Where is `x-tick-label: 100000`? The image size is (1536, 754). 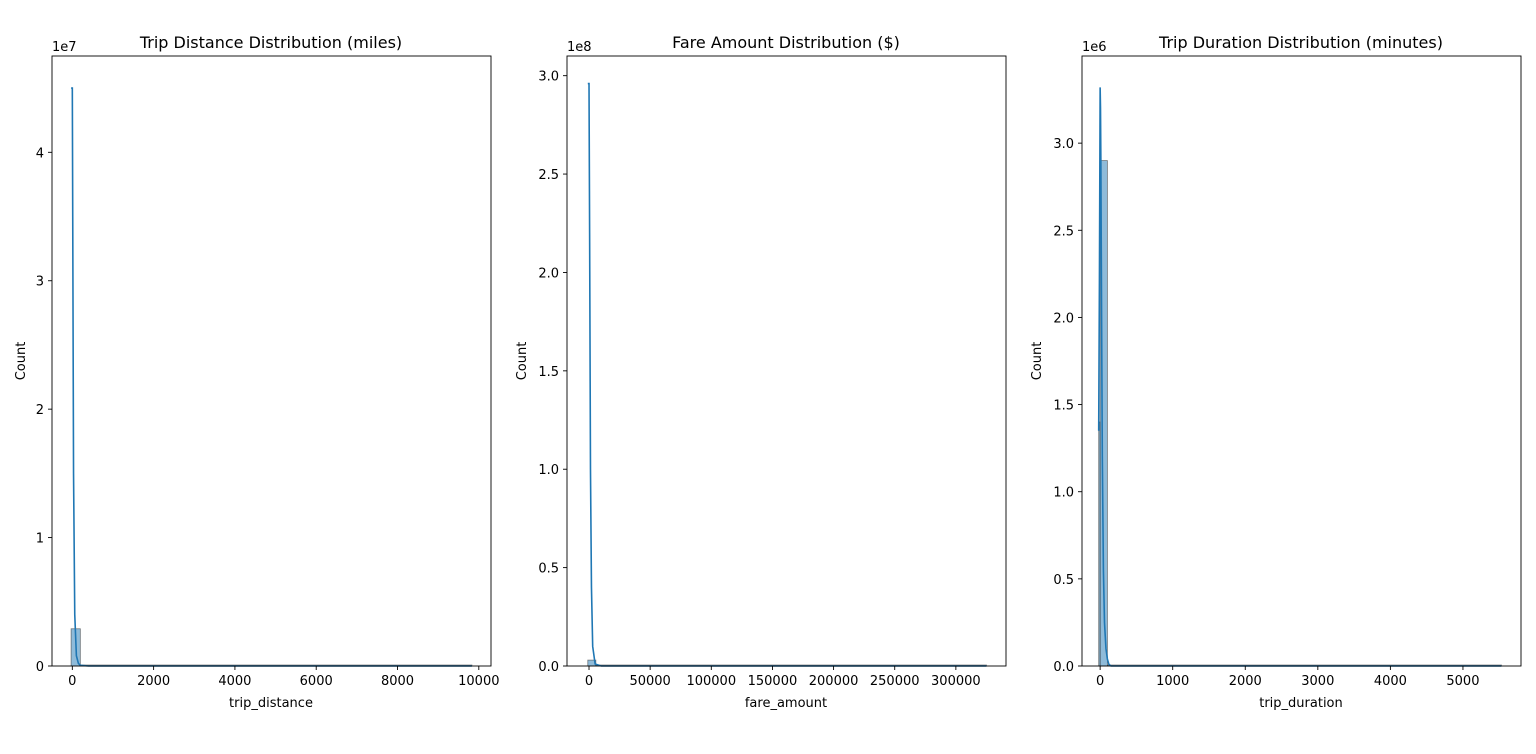
x-tick-label: 100000 is located at coordinates (711, 681).